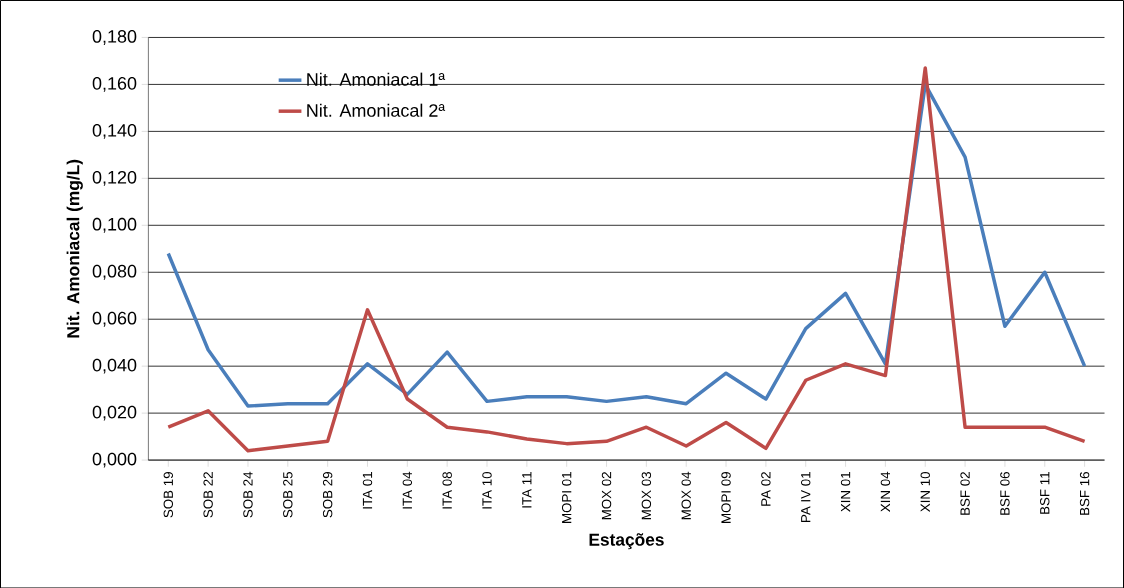 Image resolution: width=1124 pixels, height=588 pixels. I want to click on x-tick-label: MOX 04, so click(686, 495).